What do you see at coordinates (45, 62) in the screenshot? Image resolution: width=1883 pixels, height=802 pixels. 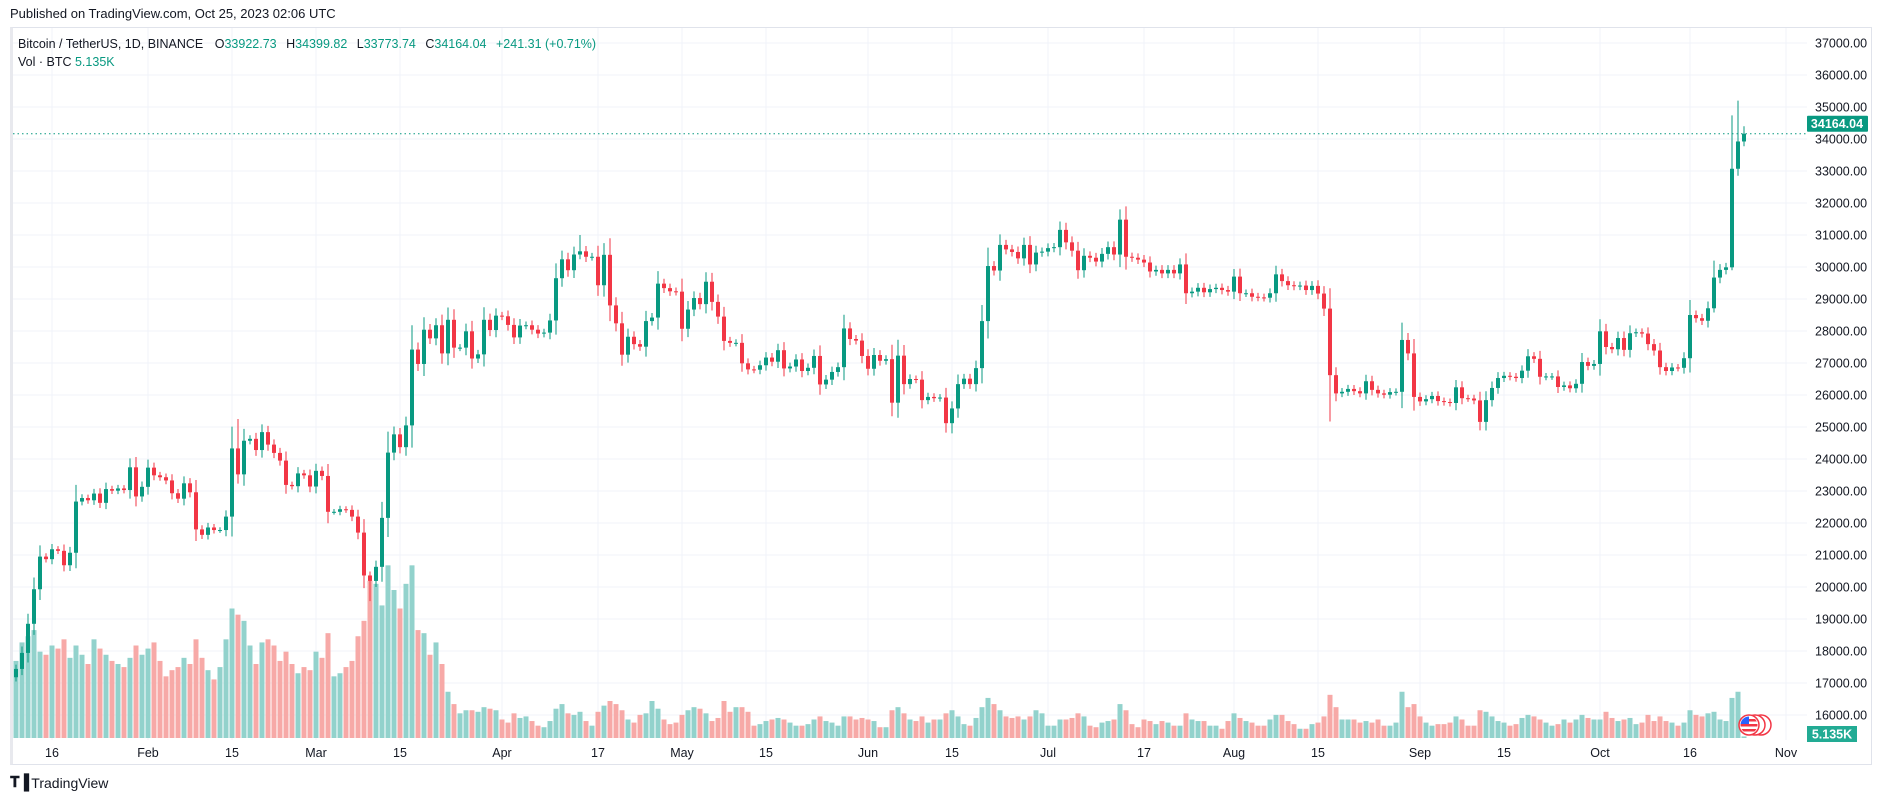 I see `volume-label: Vol · BTC` at bounding box center [45, 62].